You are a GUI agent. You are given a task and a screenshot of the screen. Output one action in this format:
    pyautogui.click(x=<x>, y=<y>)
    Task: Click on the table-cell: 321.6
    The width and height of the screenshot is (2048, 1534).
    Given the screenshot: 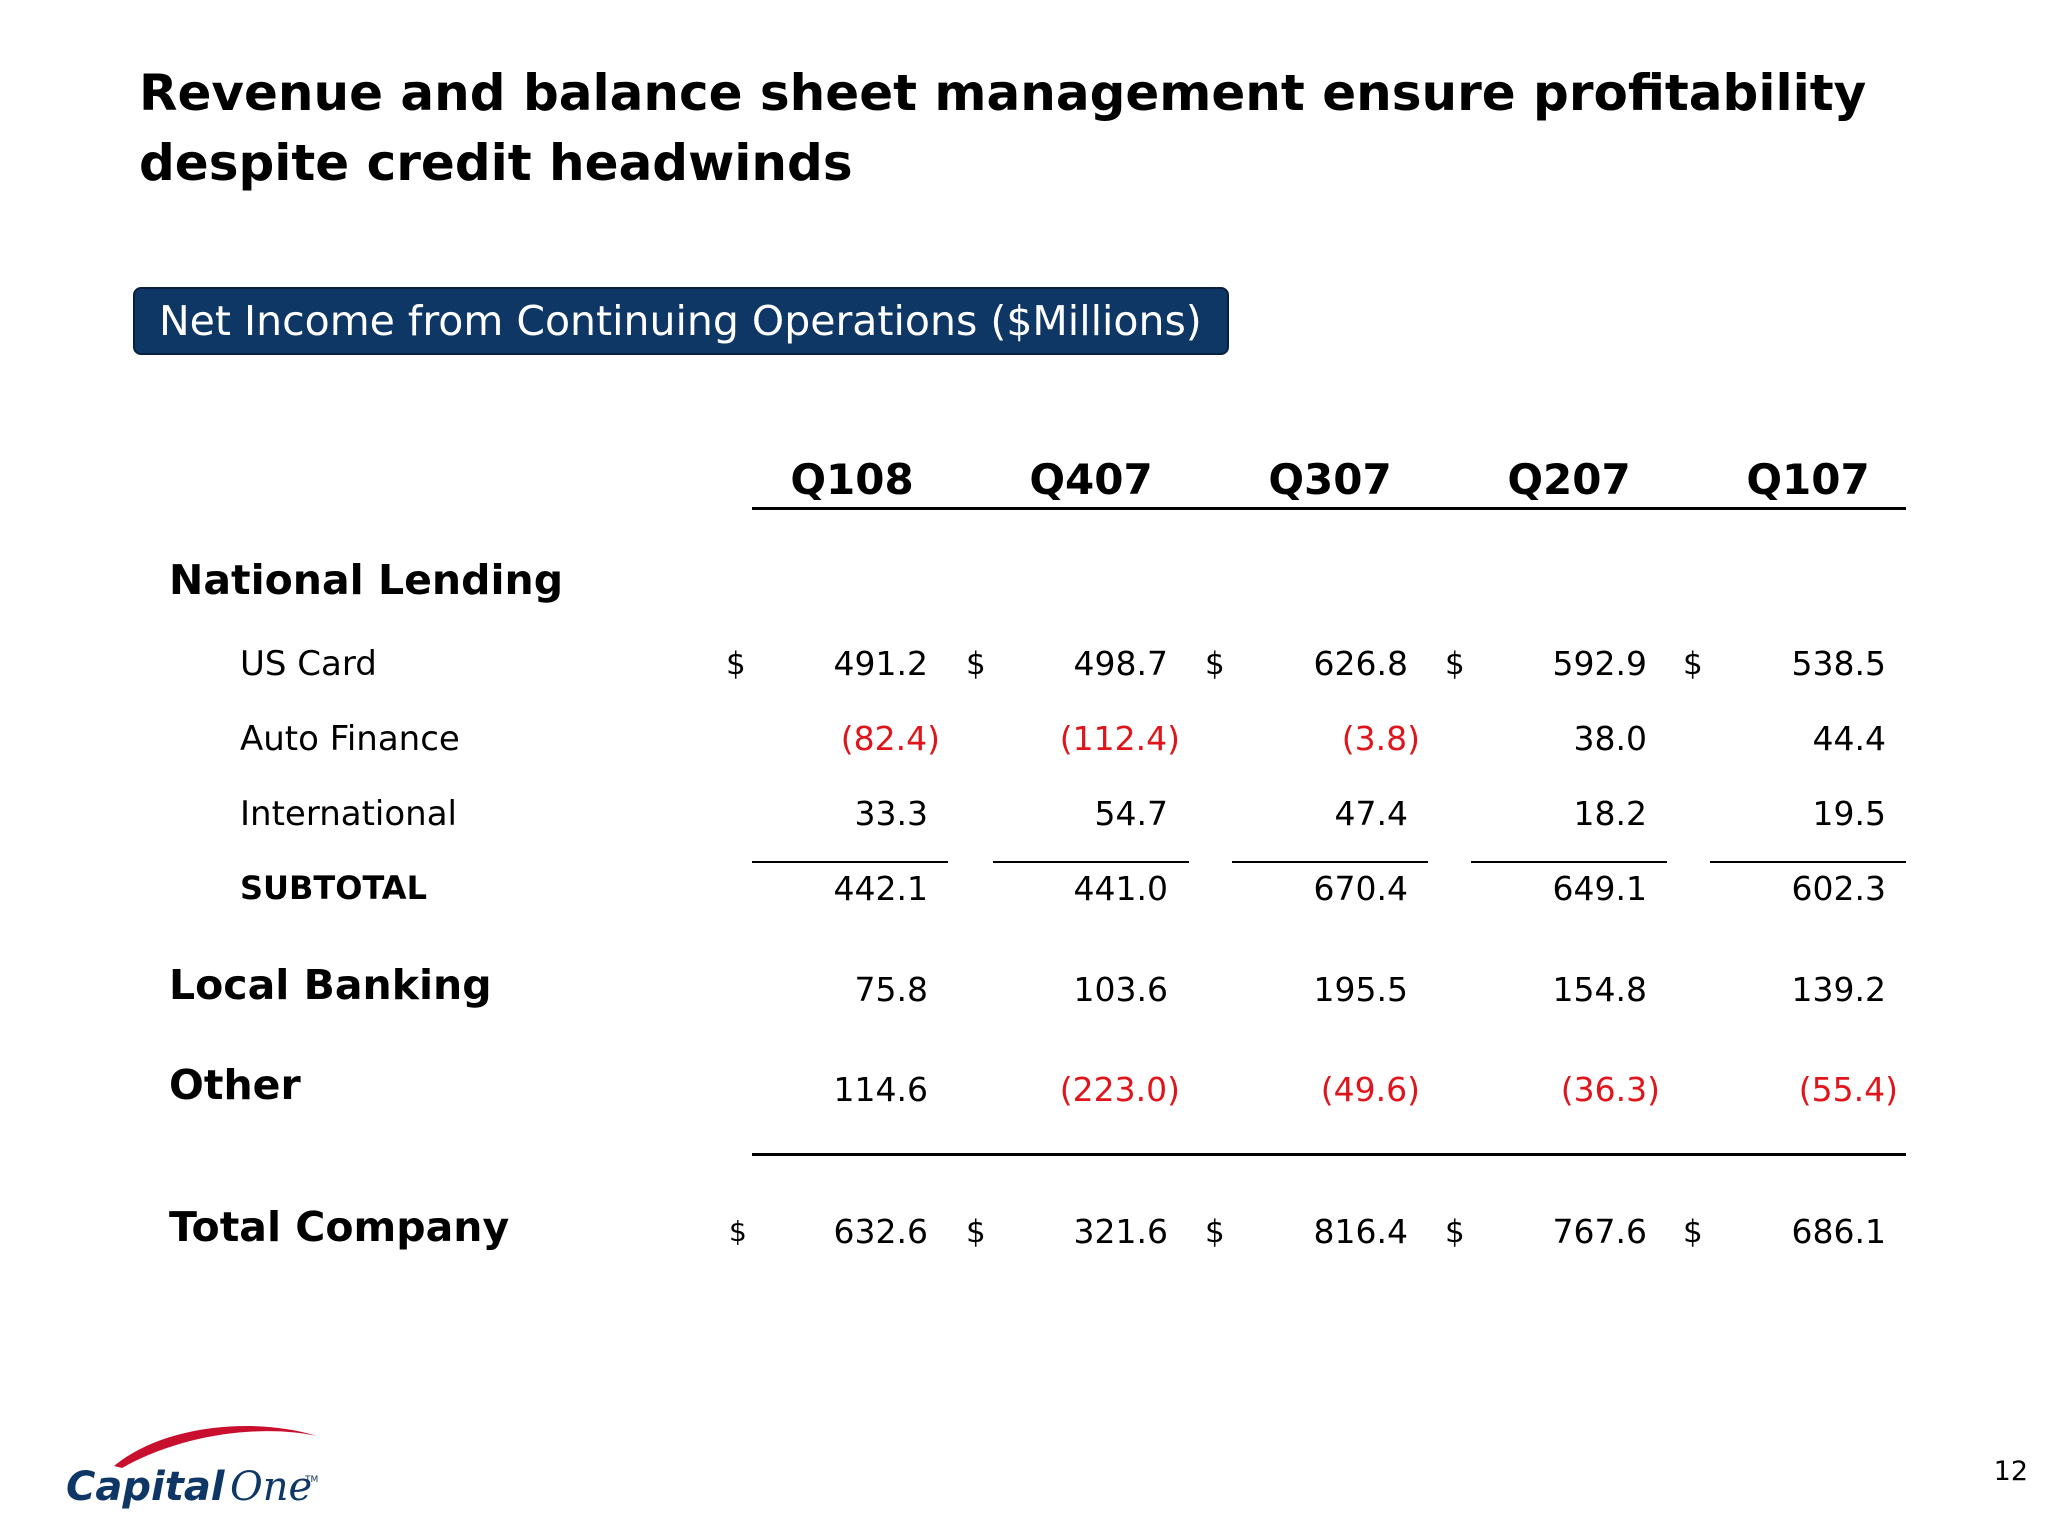 What is the action you would take?
    pyautogui.click(x=1120, y=1231)
    